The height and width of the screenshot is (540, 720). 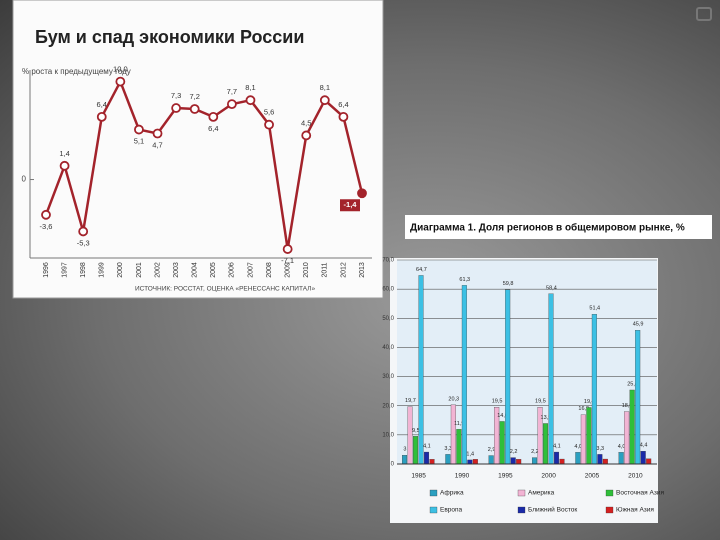 I want to click on data-label: 9,5, so click(x=416, y=431).